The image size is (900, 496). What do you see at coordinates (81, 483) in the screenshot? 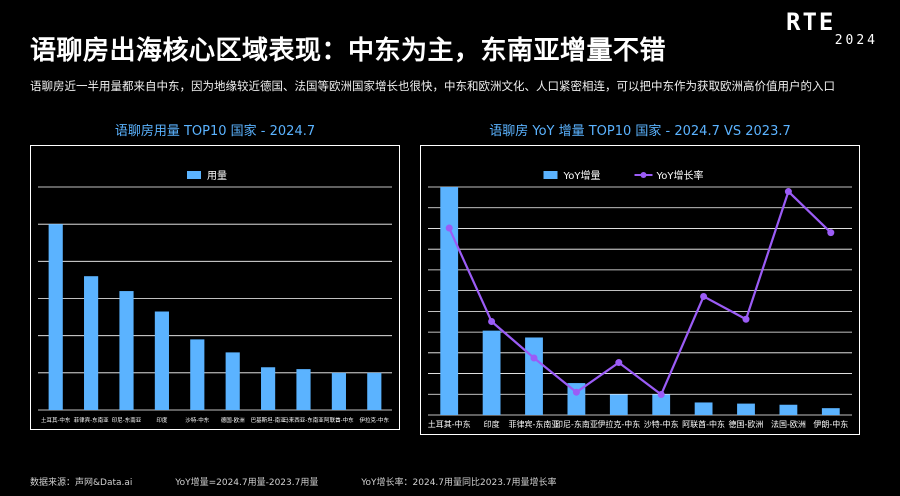
I see `footer-source: 数据来源：声网&Data.ai` at bounding box center [81, 483].